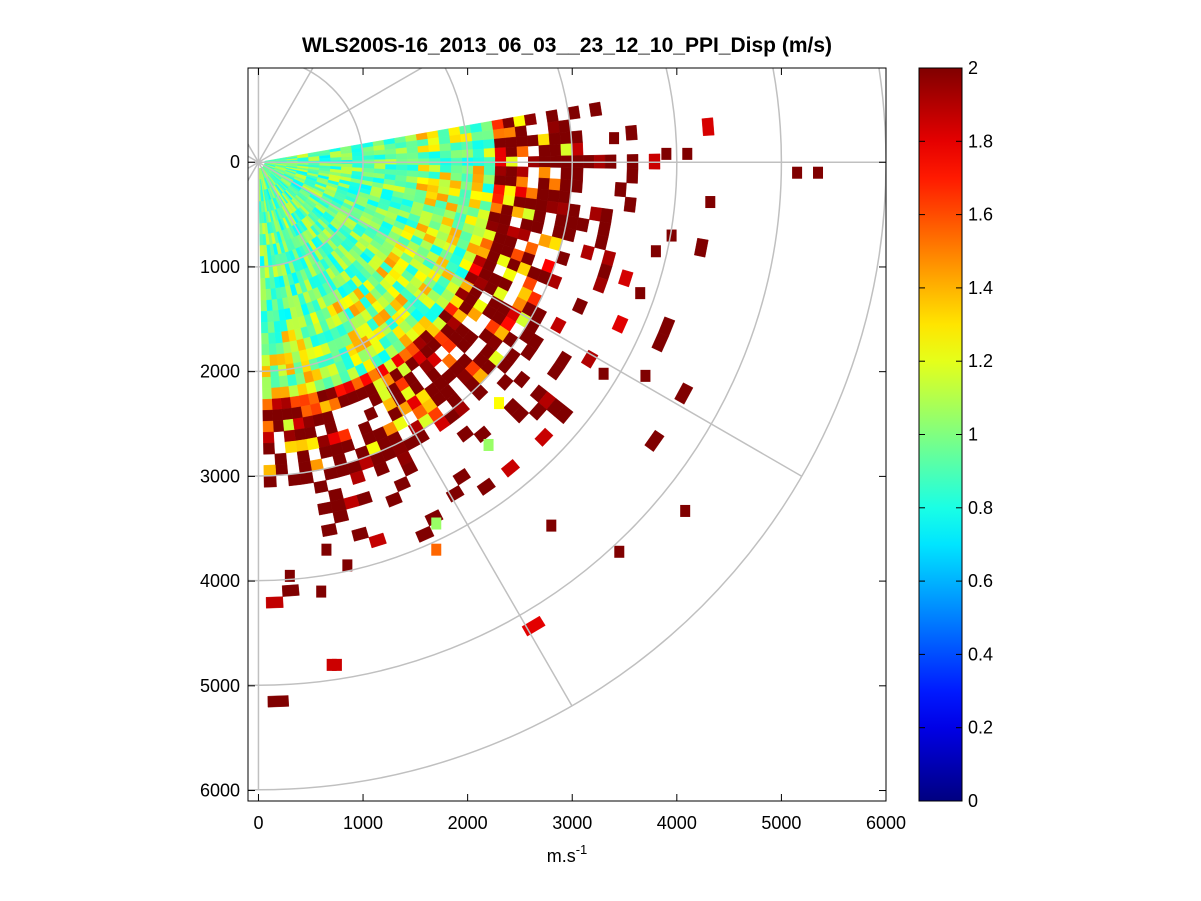 Image resolution: width=1201 pixels, height=901 pixels. I want to click on colorbar-tick-label: 2, so click(973, 68).